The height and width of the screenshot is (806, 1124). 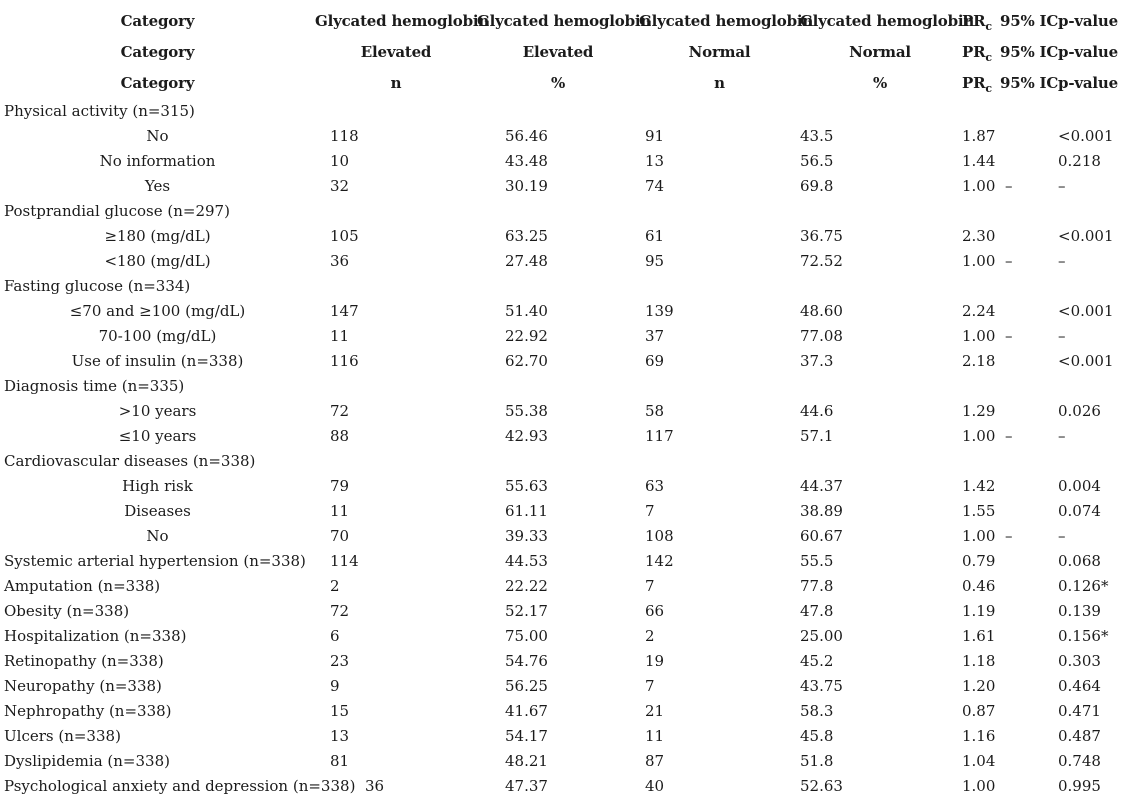 What do you see at coordinates (1079, 685) in the screenshot?
I see `cell-pvalue: 0.464` at bounding box center [1079, 685].